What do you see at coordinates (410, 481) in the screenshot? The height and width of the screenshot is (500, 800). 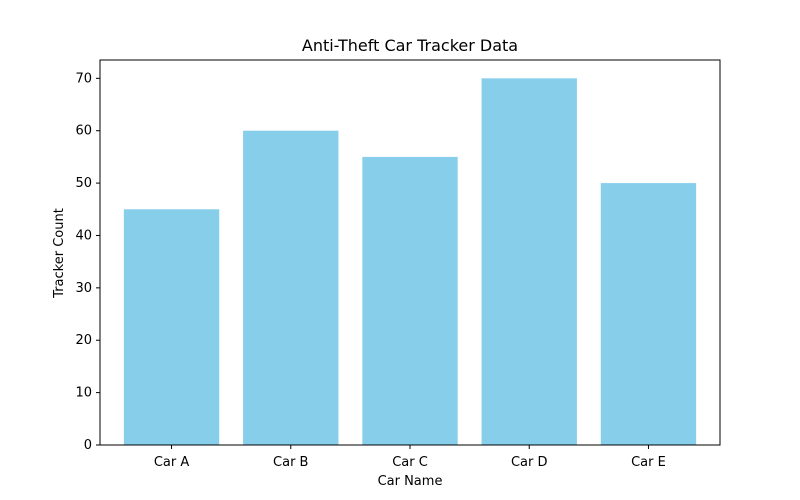 I see `x-axis-label: Car Name` at bounding box center [410, 481].